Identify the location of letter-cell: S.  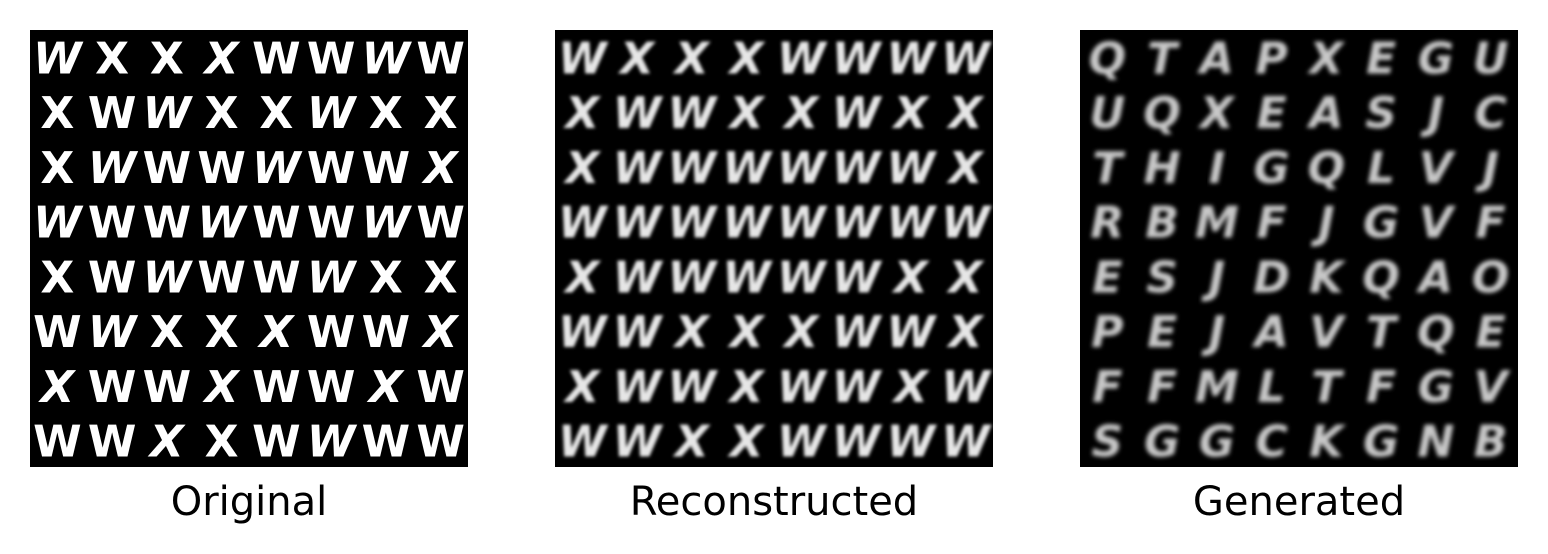
(1381, 113).